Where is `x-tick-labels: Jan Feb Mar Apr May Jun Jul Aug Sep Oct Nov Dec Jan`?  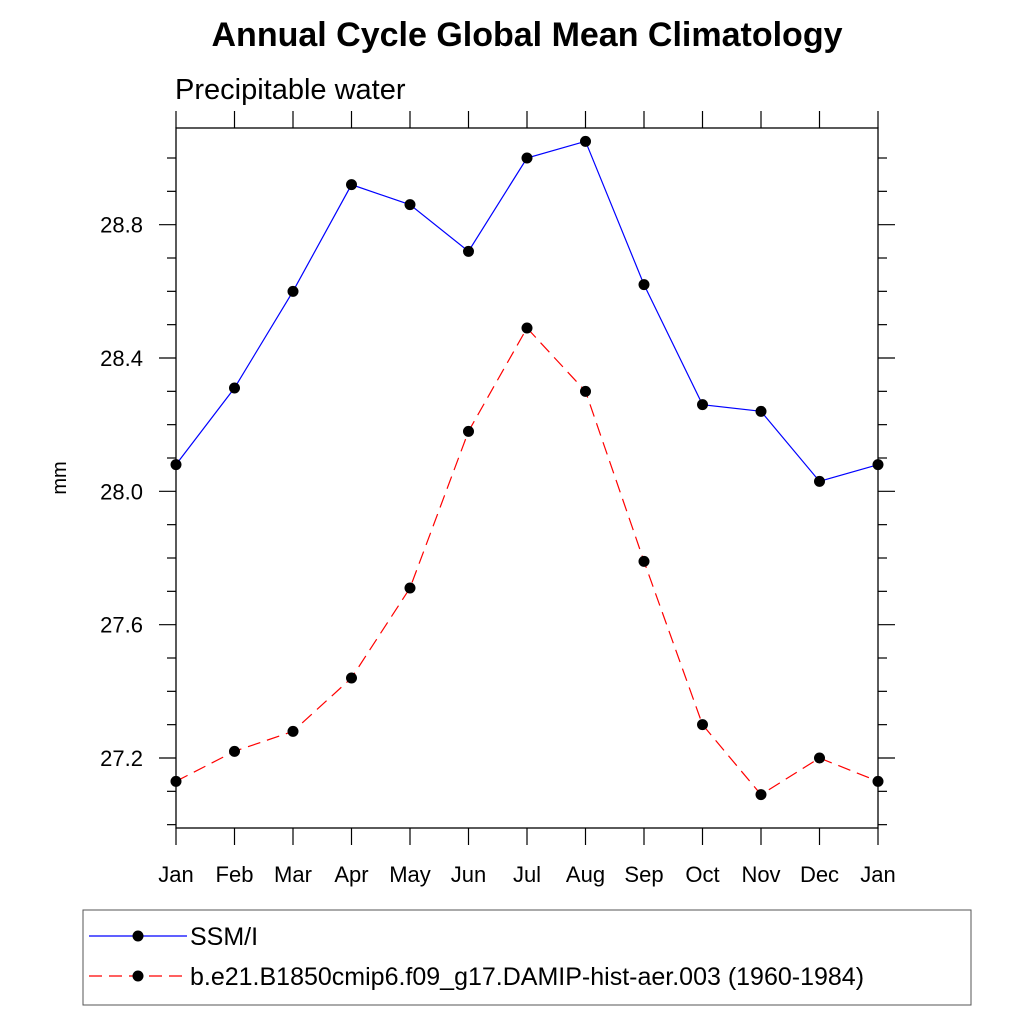
x-tick-labels: Jan Feb Mar Apr May Jun Jul Aug Sep Oct Nov Dec Jan is located at coordinates (526, 874).